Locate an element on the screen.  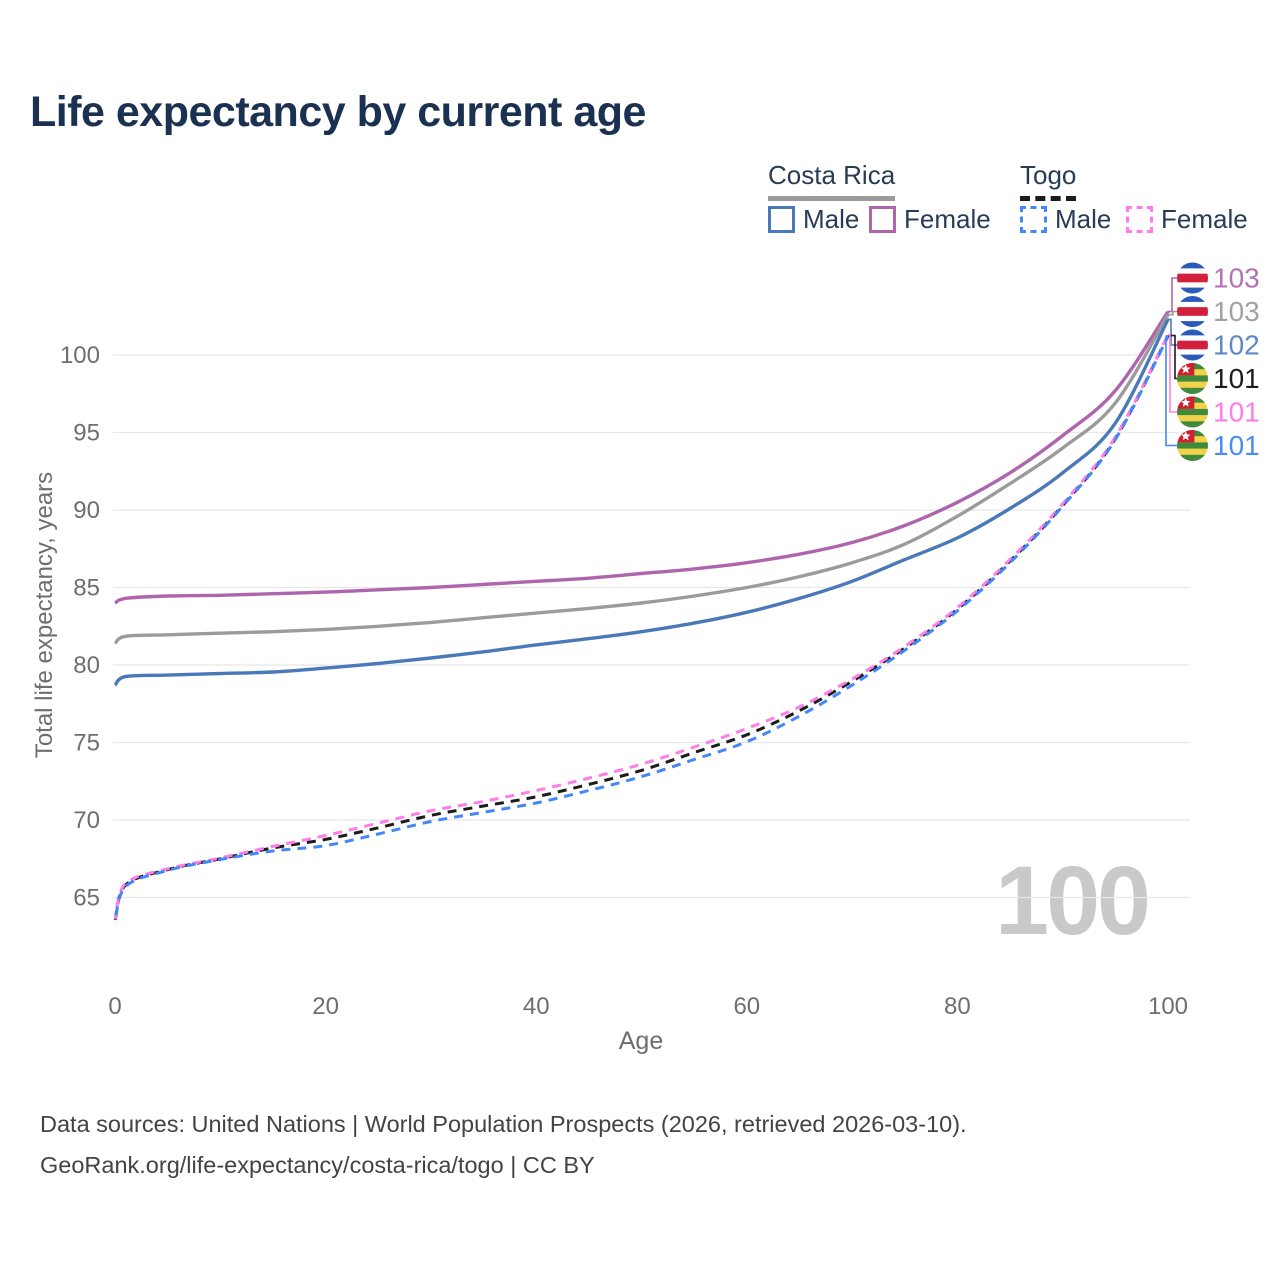
x-tick-label: 20 is located at coordinates (325, 1006).